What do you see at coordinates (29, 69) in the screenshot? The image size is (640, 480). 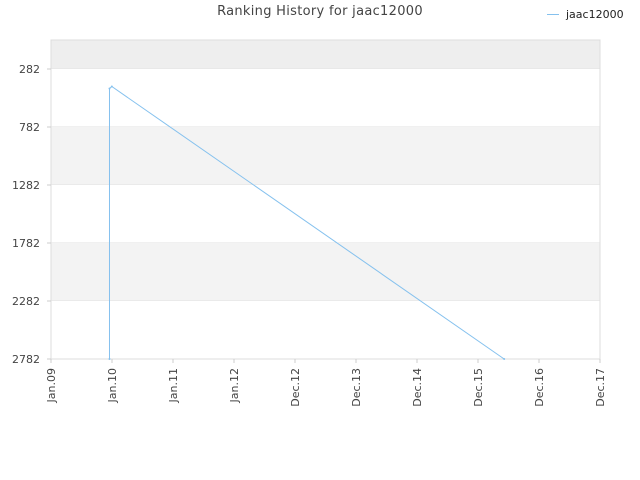 I see `y-tick-label: 282` at bounding box center [29, 69].